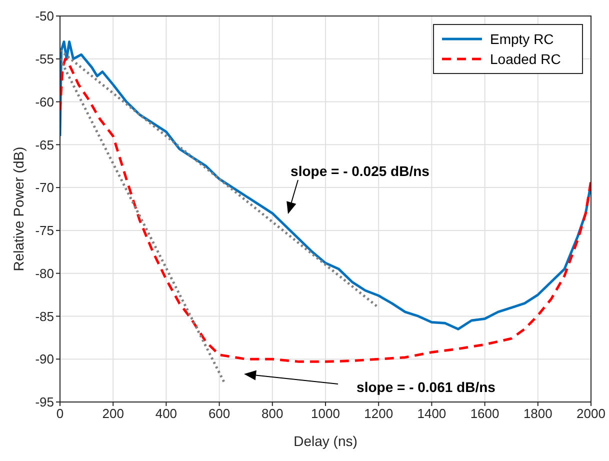  I want to click on legend-label: Empty RC, so click(522, 39).